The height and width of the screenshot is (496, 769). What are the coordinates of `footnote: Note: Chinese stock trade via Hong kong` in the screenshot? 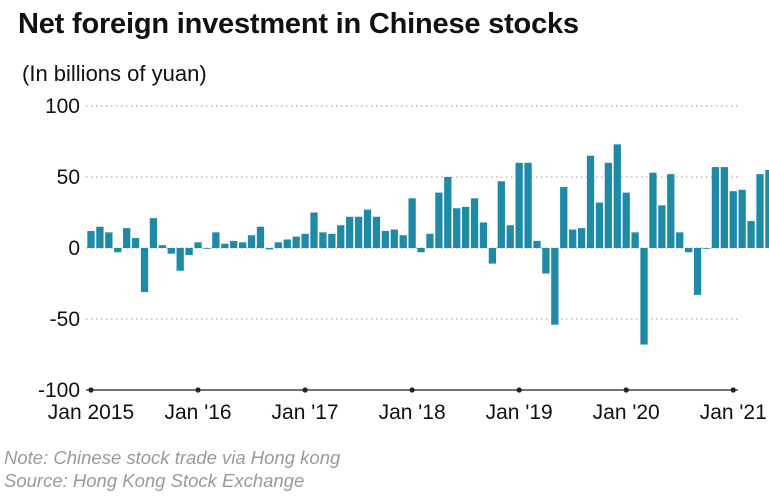 It's located at (172, 457).